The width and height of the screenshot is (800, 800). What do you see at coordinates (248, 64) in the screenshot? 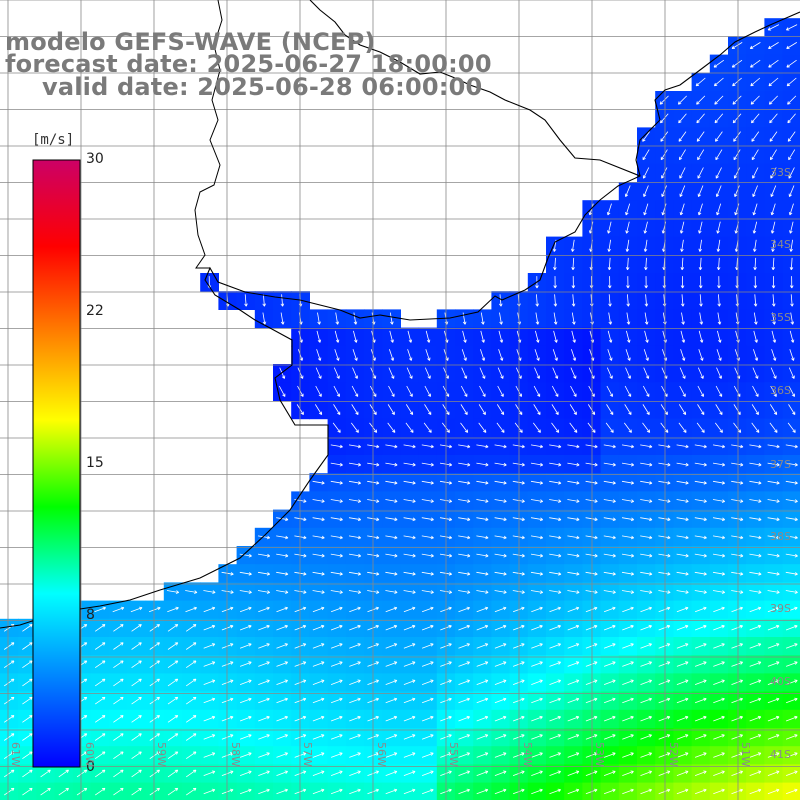
I see `forecast-date: forecast date: 2025-06-27 18:00:00` at bounding box center [248, 64].